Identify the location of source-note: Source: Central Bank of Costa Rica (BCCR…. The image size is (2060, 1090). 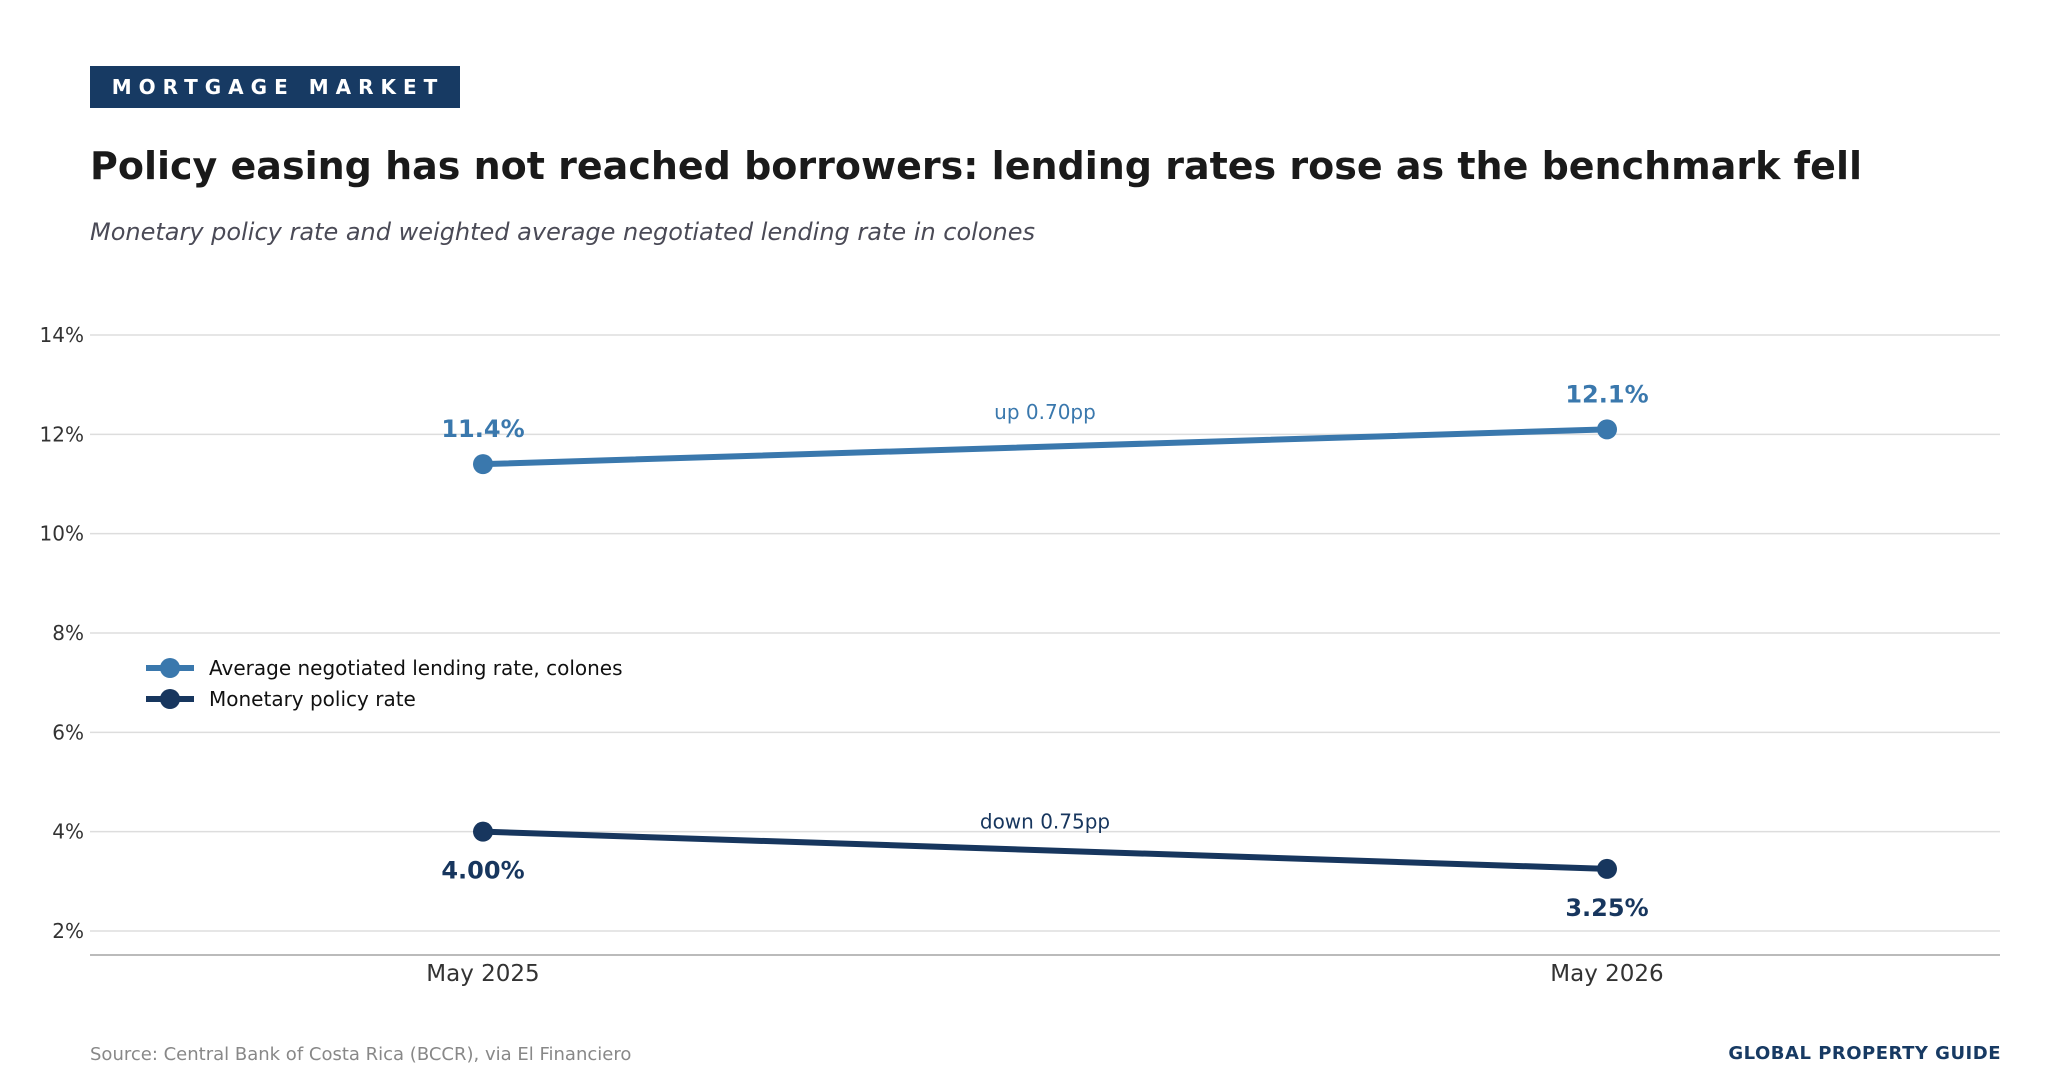
(361, 1054).